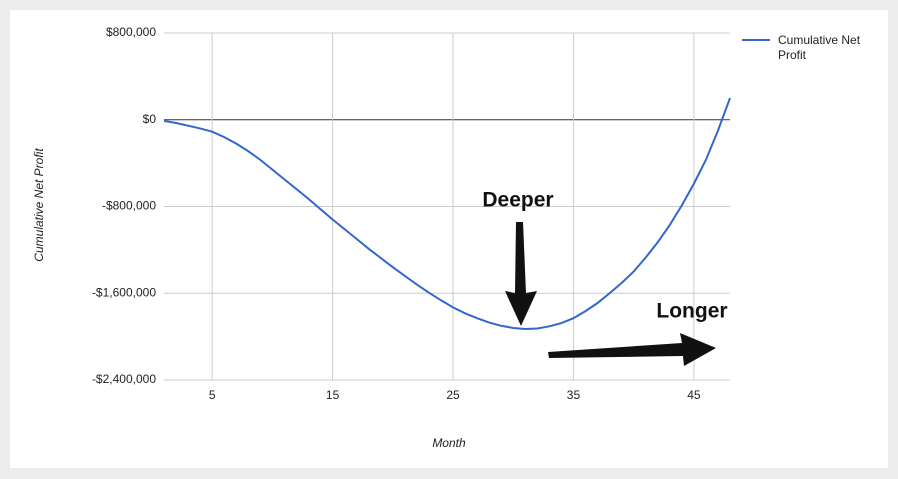 The width and height of the screenshot is (898, 479). I want to click on x-tick-label: 45, so click(694, 395).